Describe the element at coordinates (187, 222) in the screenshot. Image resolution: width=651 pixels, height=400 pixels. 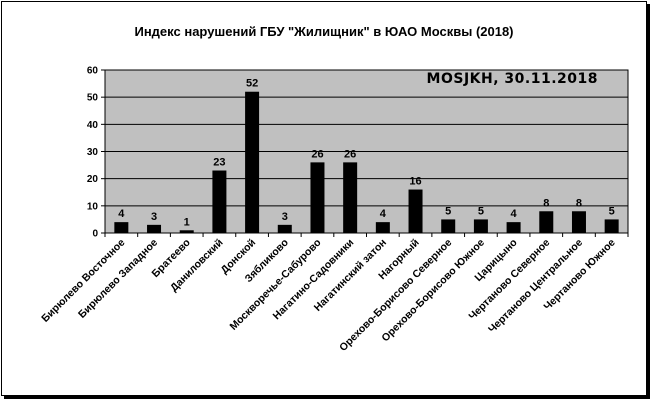
I see `data-label: 1` at that location.